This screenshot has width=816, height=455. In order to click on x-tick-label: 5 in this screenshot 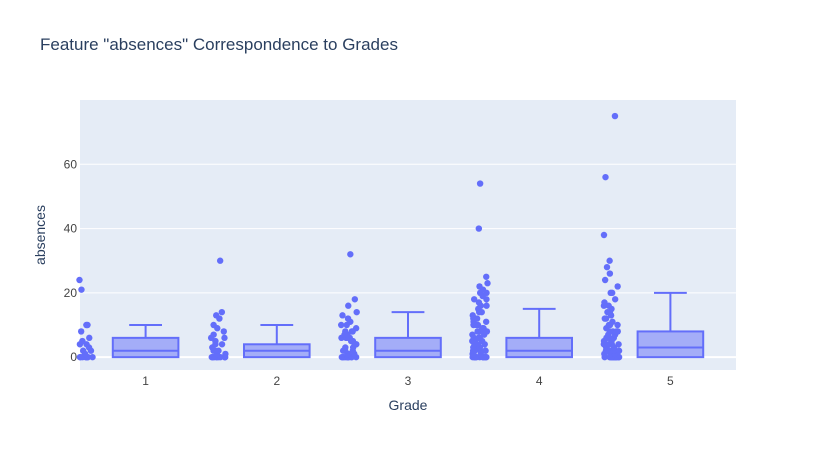, I will do `click(670, 381)`.